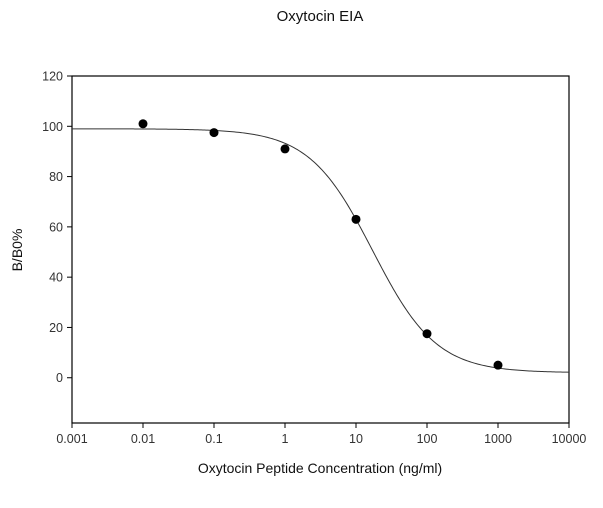 The height and width of the screenshot is (508, 603). What do you see at coordinates (213, 439) in the screenshot?
I see `x-tick-label: 0.1` at bounding box center [213, 439].